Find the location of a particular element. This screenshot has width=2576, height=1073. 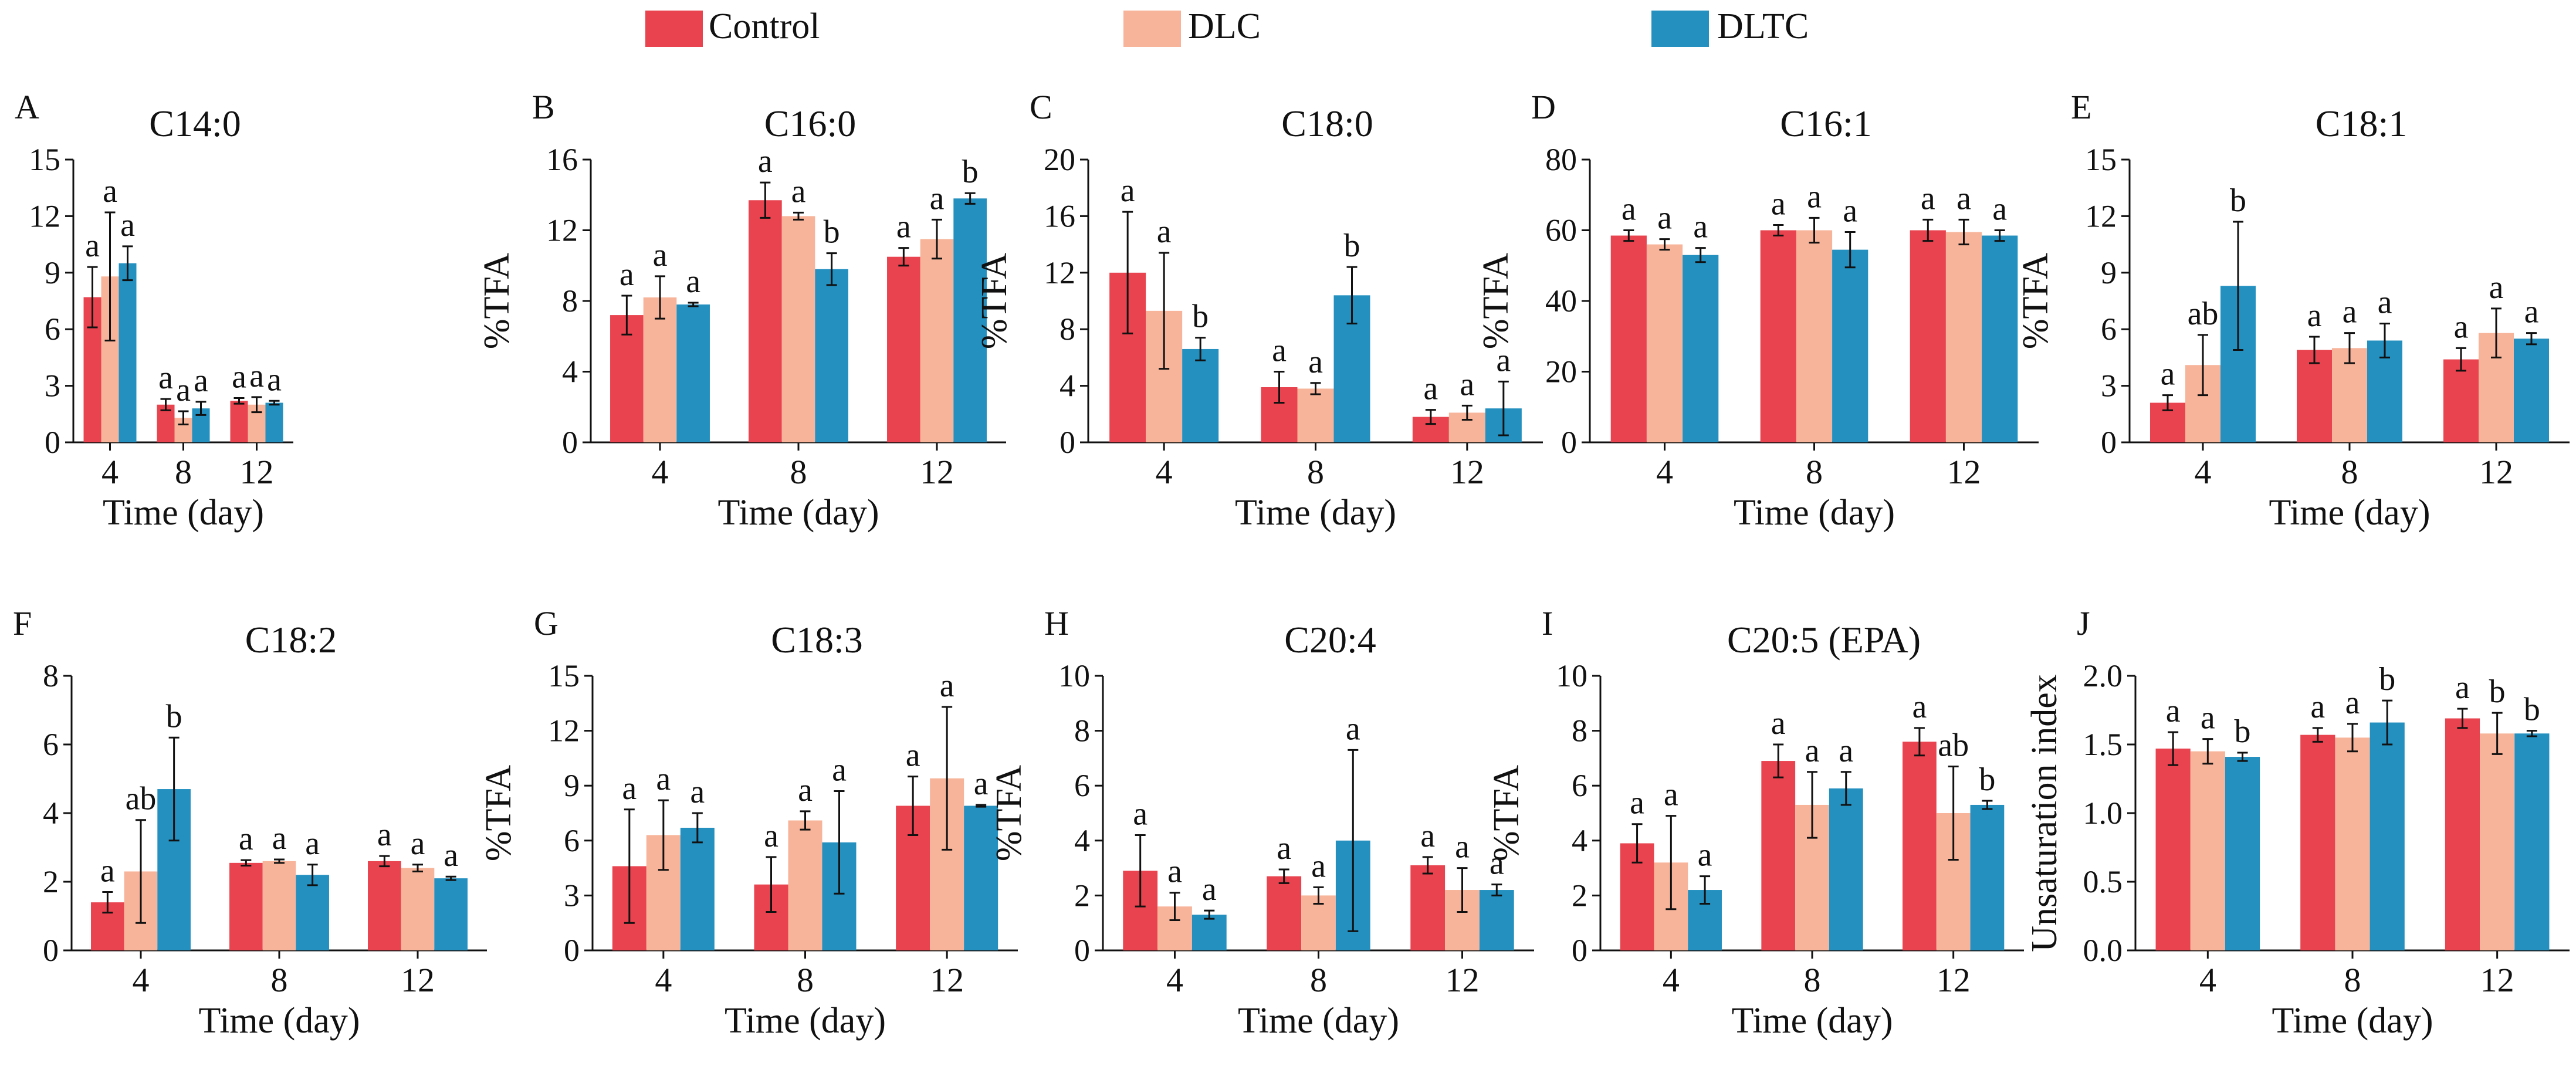

panel-title: C18:2 is located at coordinates (291, 640).